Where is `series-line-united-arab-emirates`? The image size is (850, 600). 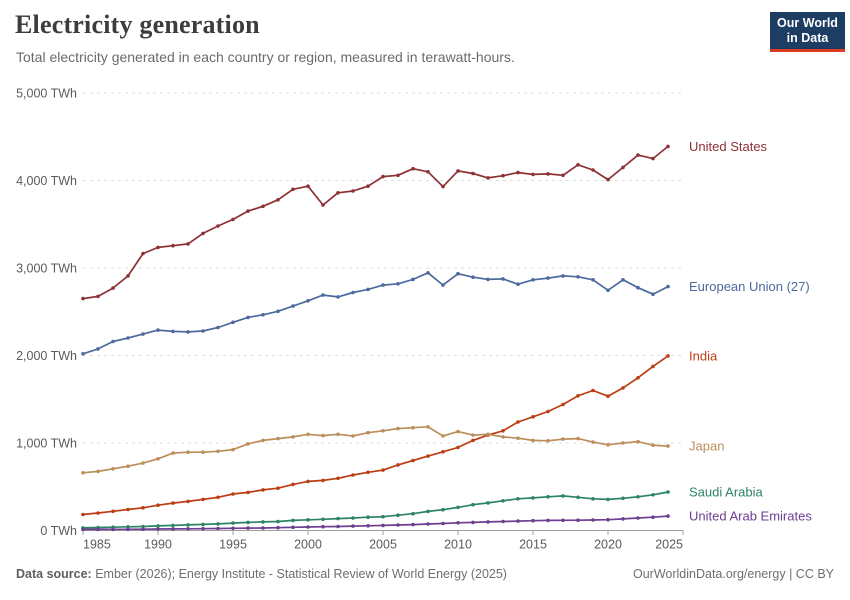 series-line-united-arab-emirates is located at coordinates (375, 523).